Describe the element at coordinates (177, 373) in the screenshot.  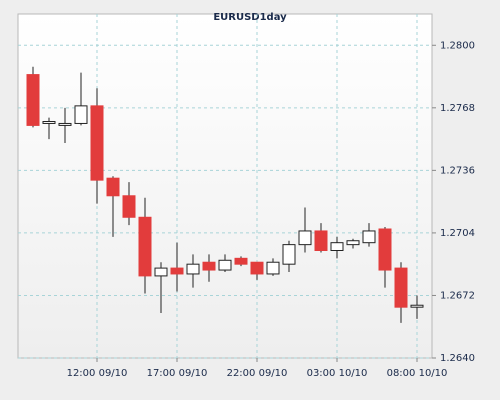
I see `x-tick-label: 17:00 09/10` at that location.